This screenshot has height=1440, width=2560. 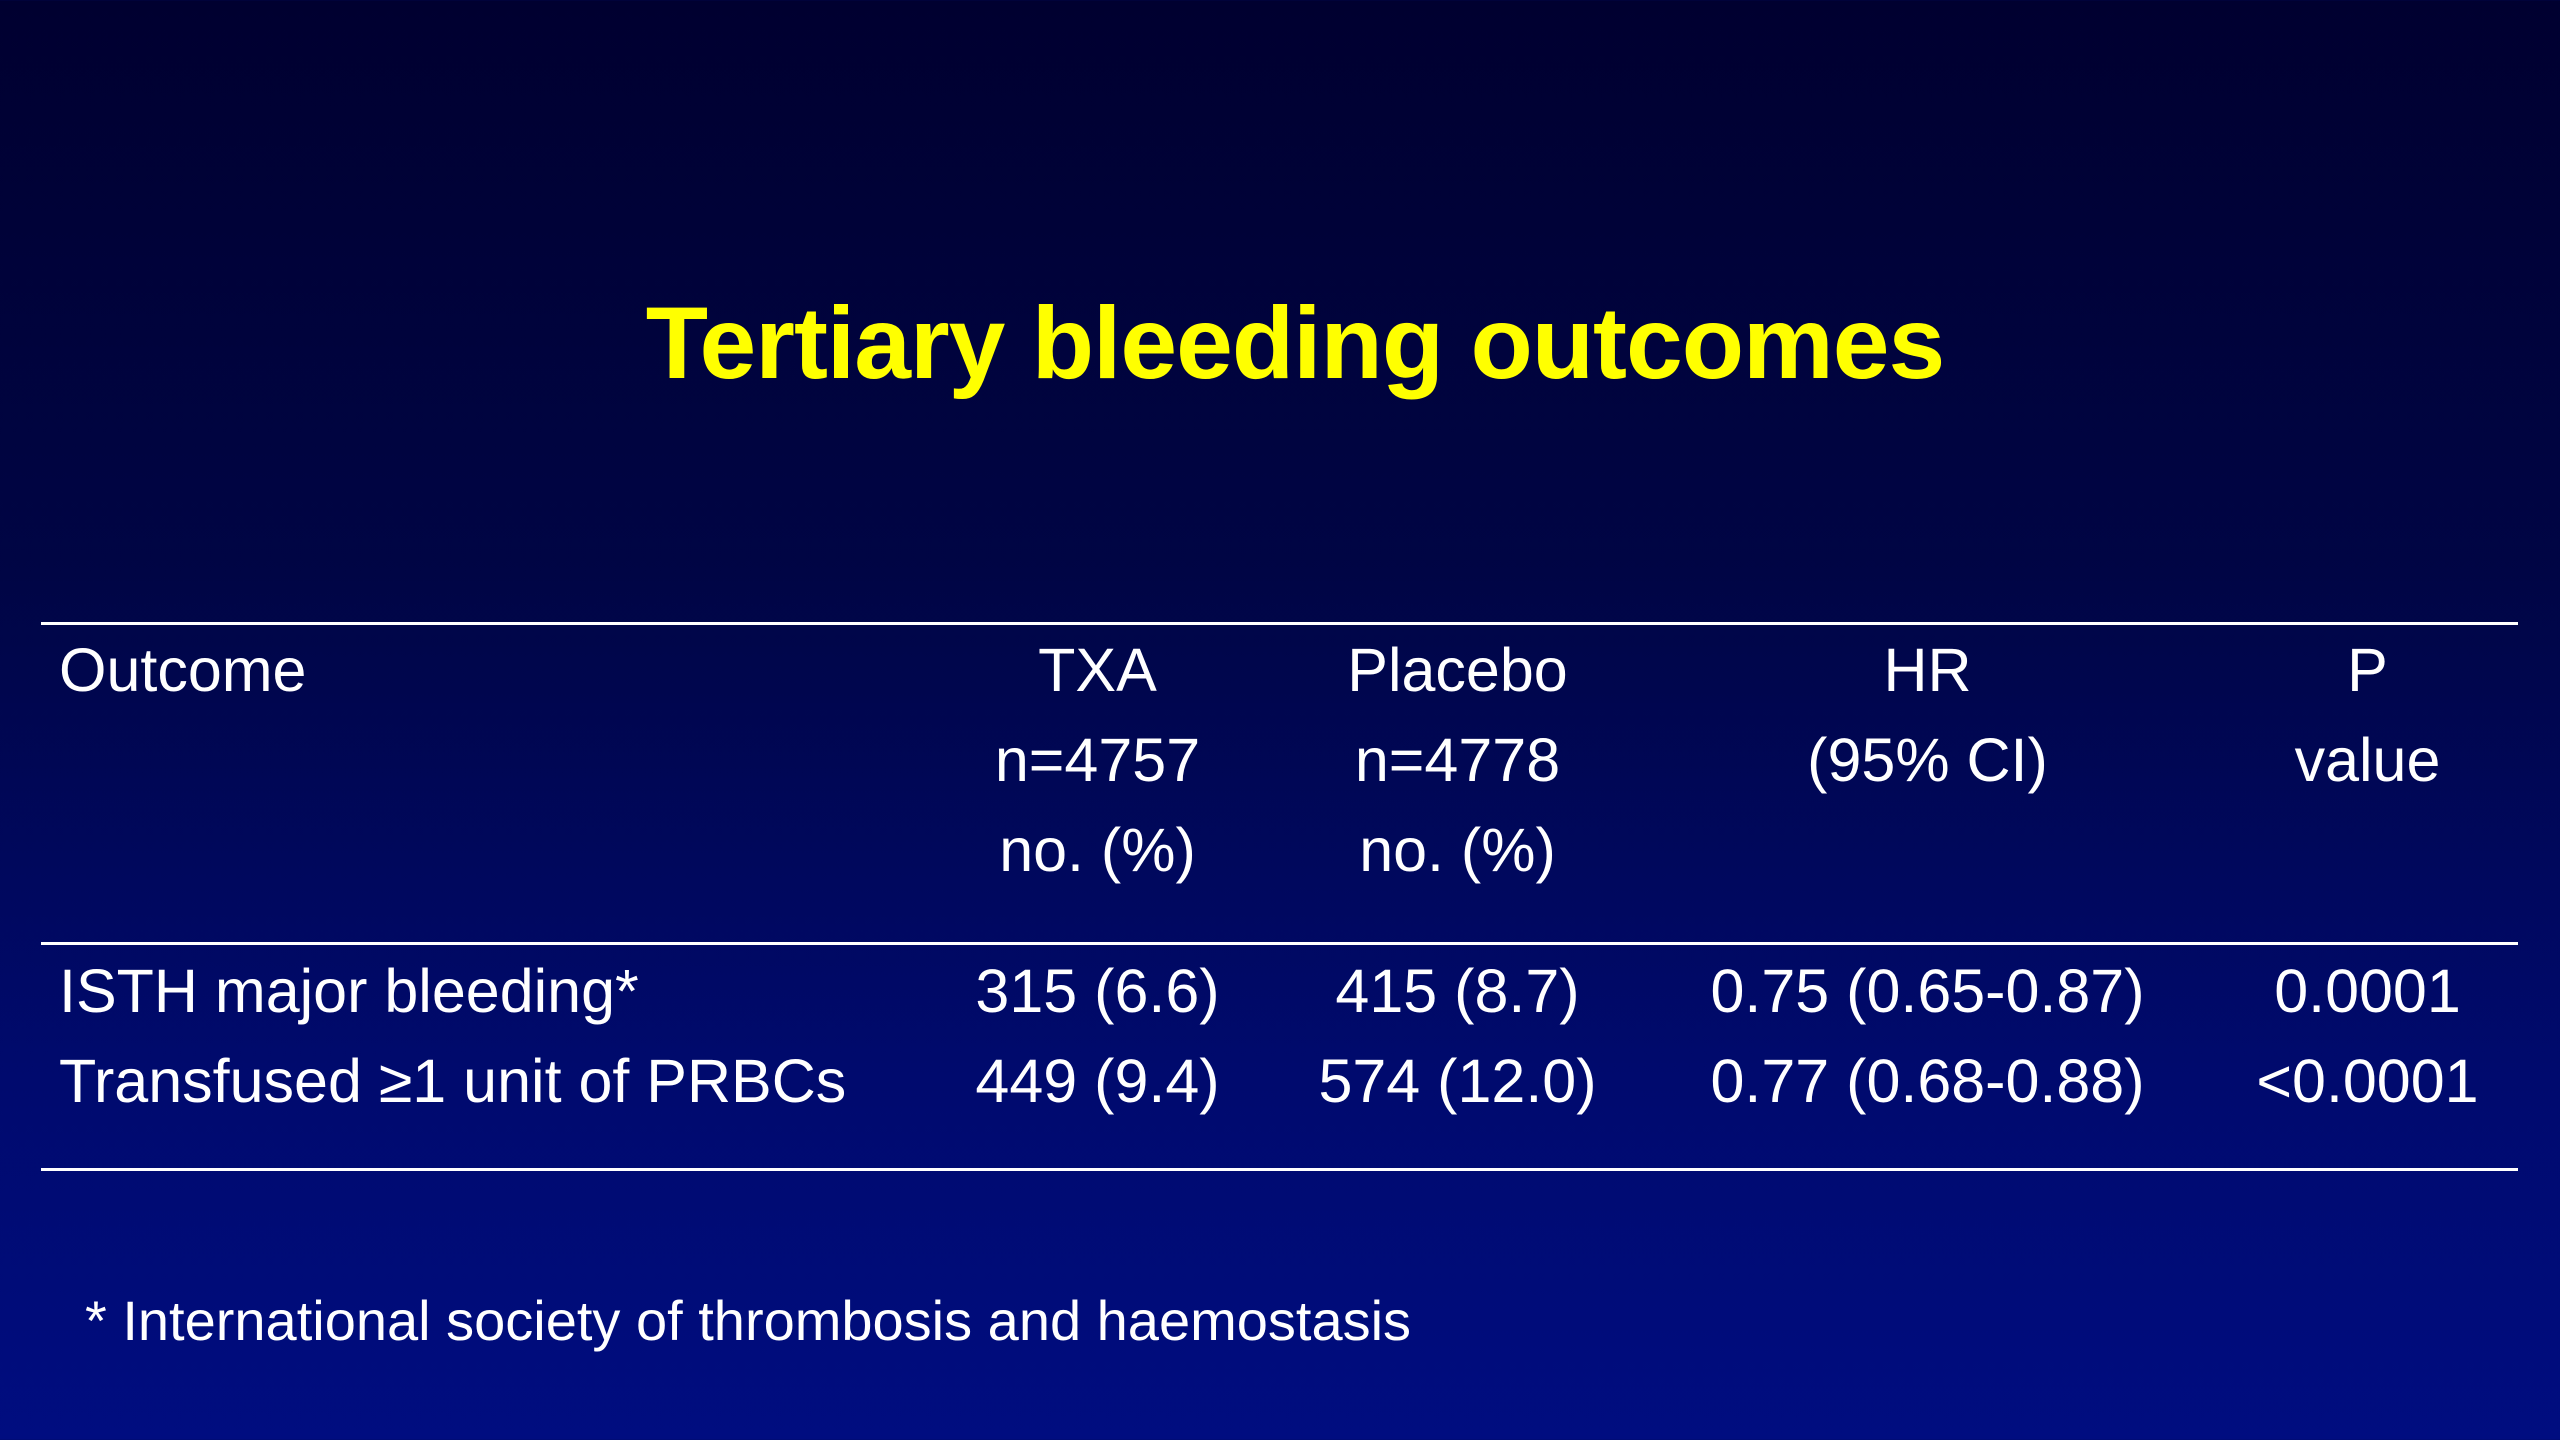 What do you see at coordinates (2367, 991) in the screenshot?
I see `row-p-value: 0.0001` at bounding box center [2367, 991].